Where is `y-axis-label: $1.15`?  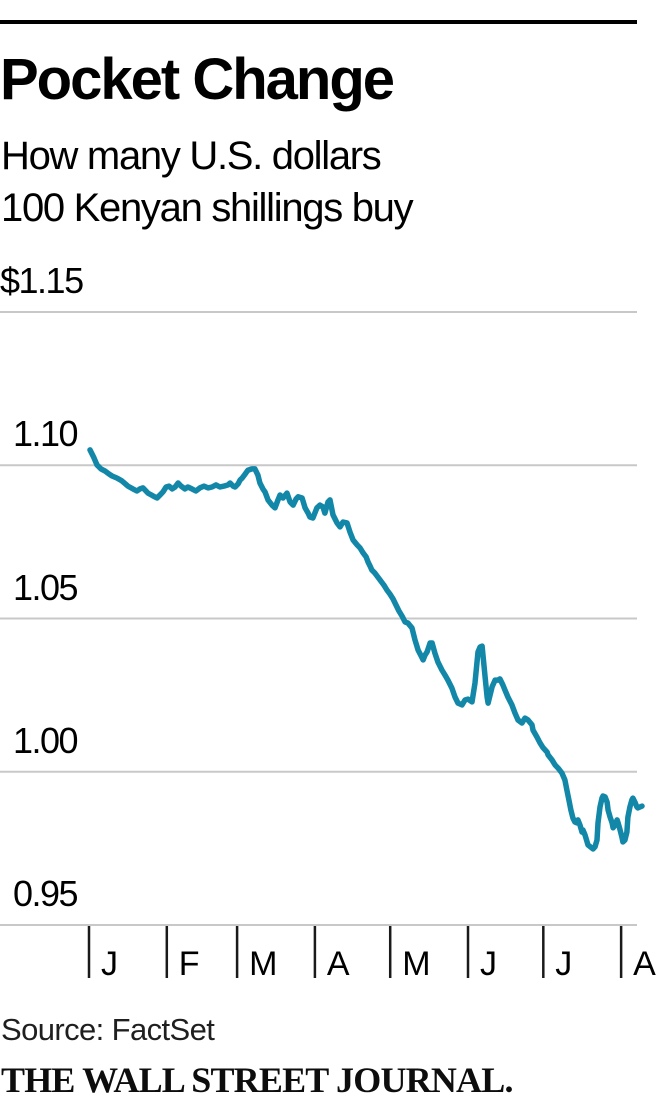
y-axis-label: $1.15 is located at coordinates (42, 280).